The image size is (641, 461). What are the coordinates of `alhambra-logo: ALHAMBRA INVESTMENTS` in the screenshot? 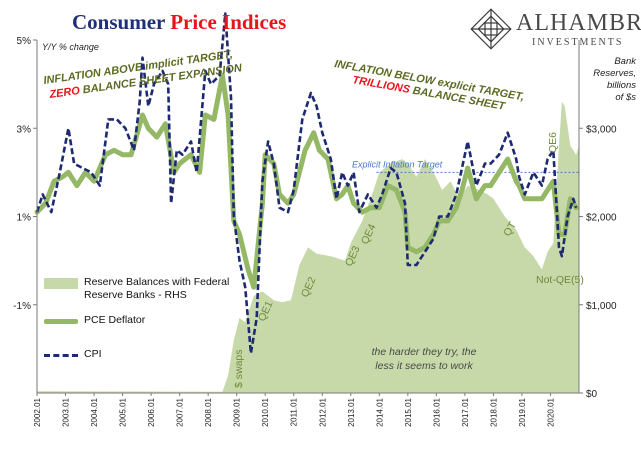 It's located at (555, 30).